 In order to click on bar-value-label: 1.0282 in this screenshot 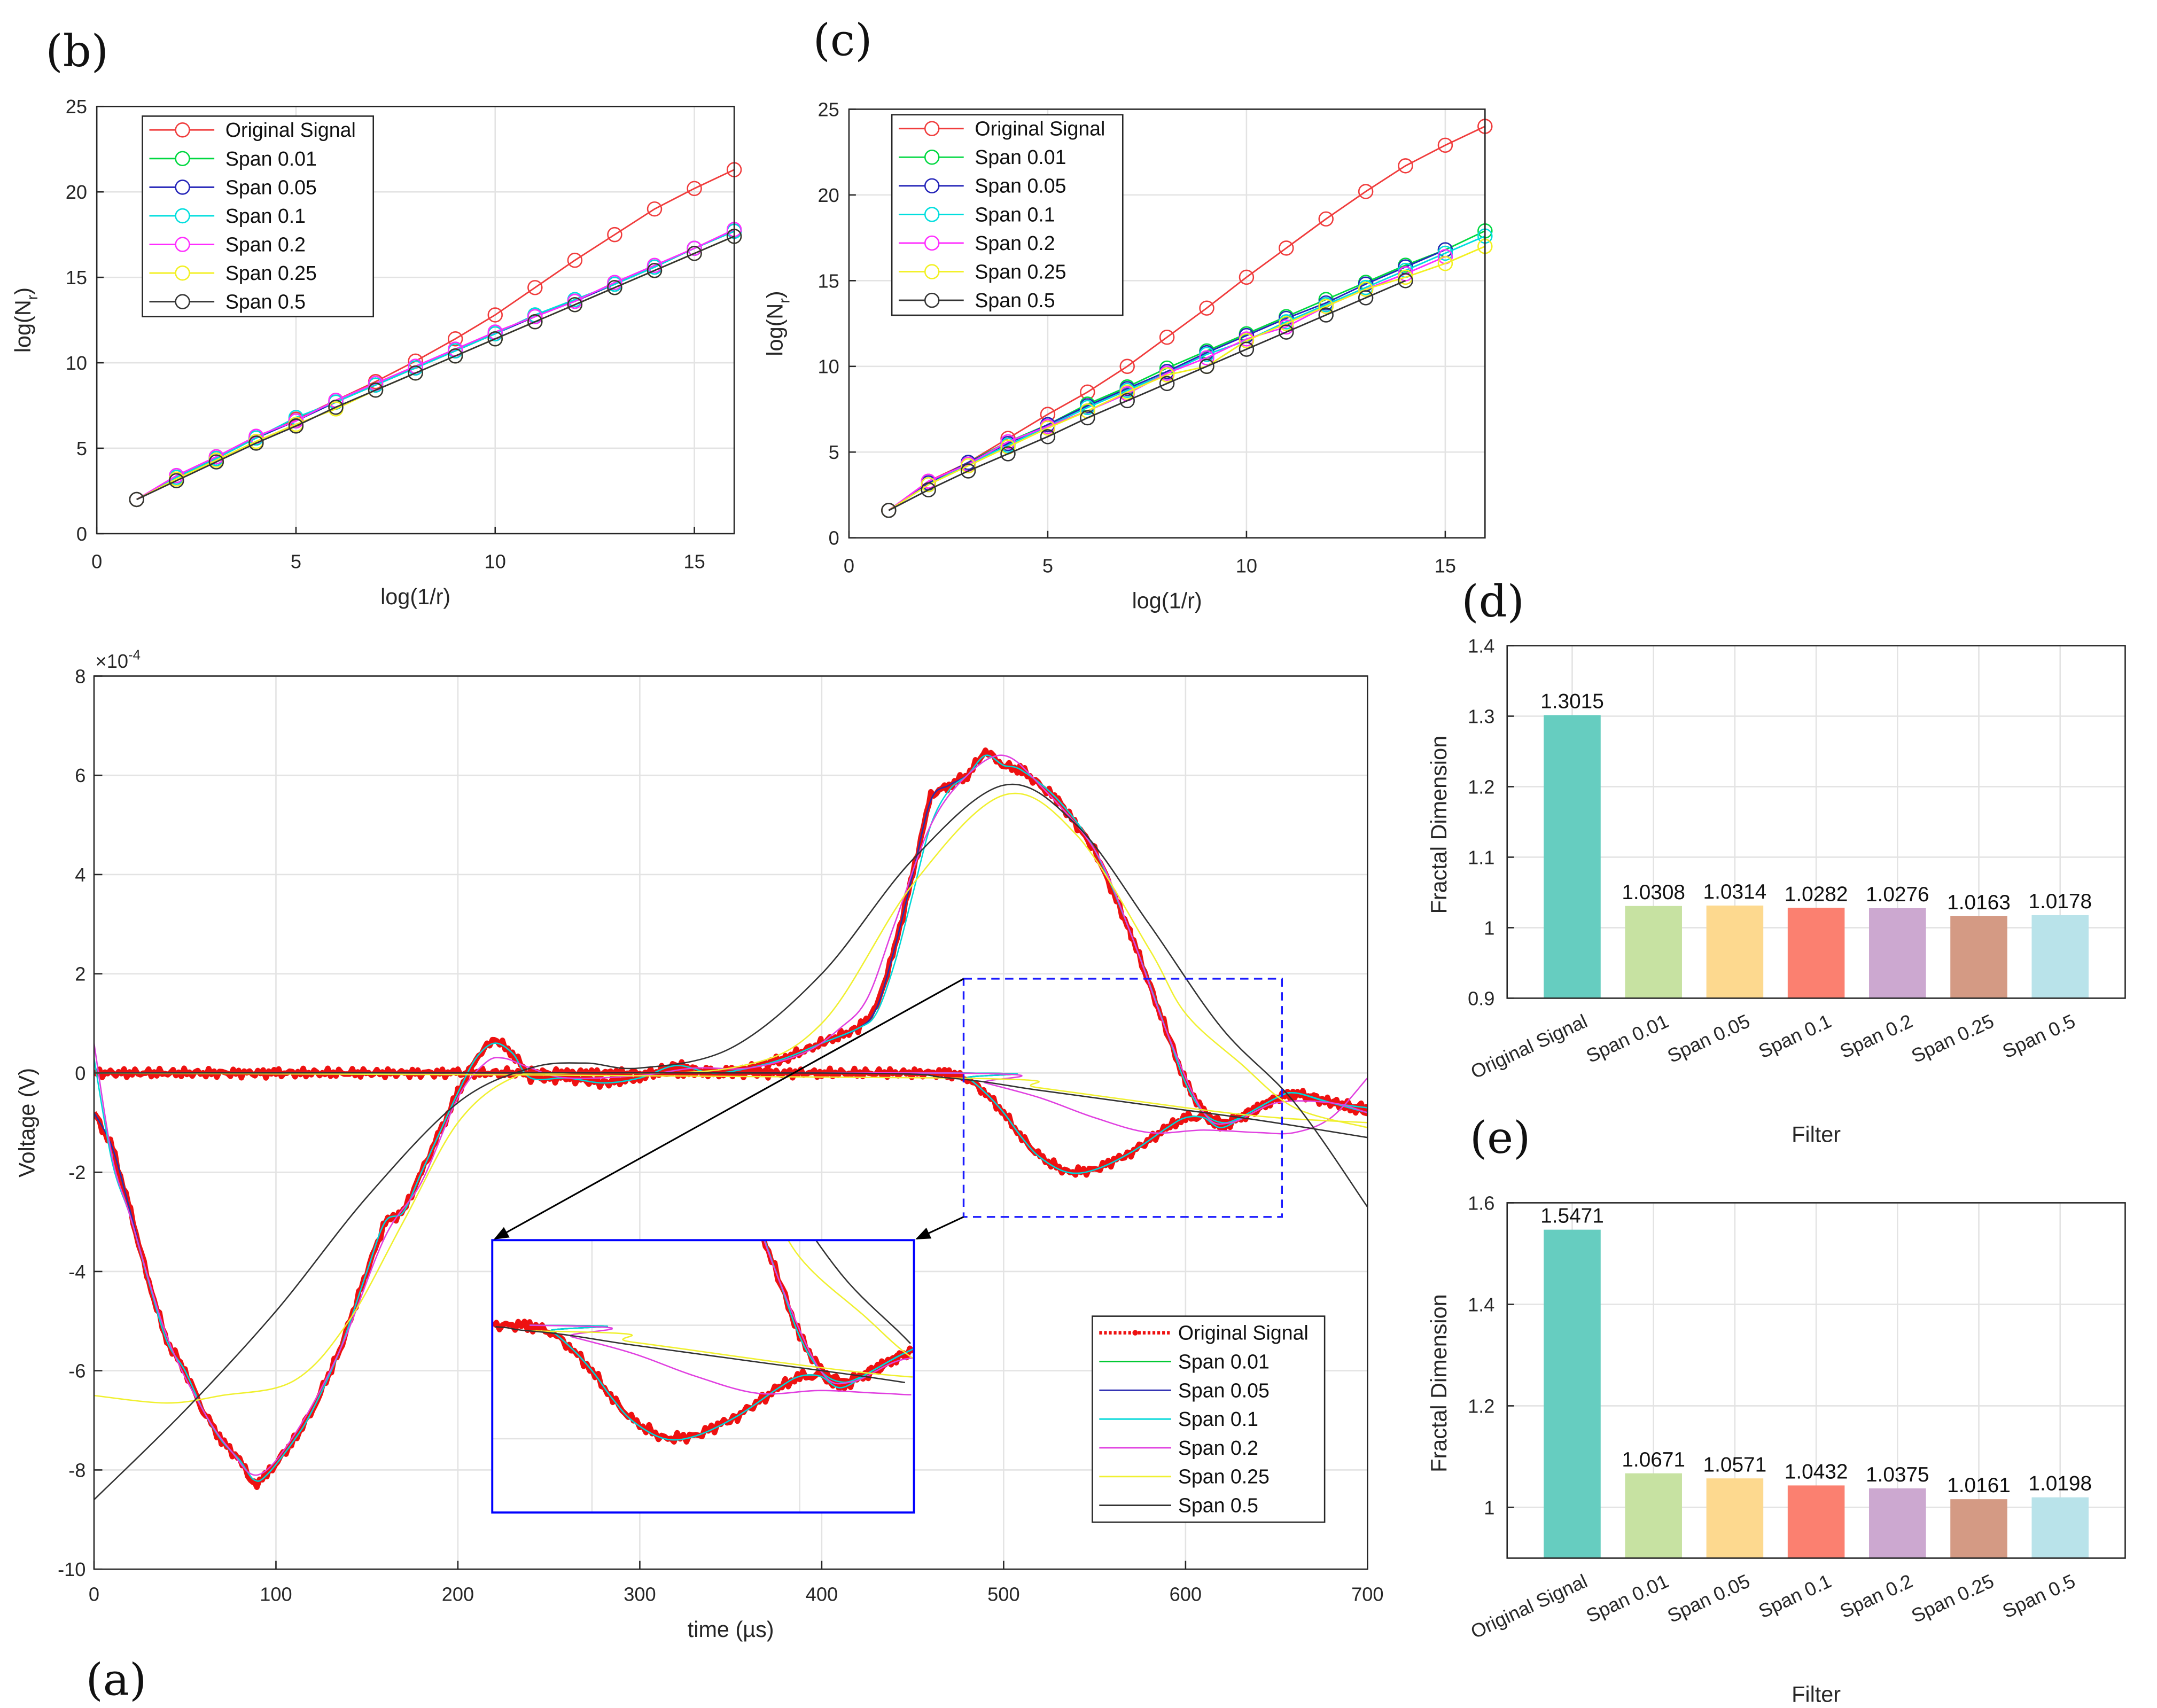, I will do `click(1816, 894)`.